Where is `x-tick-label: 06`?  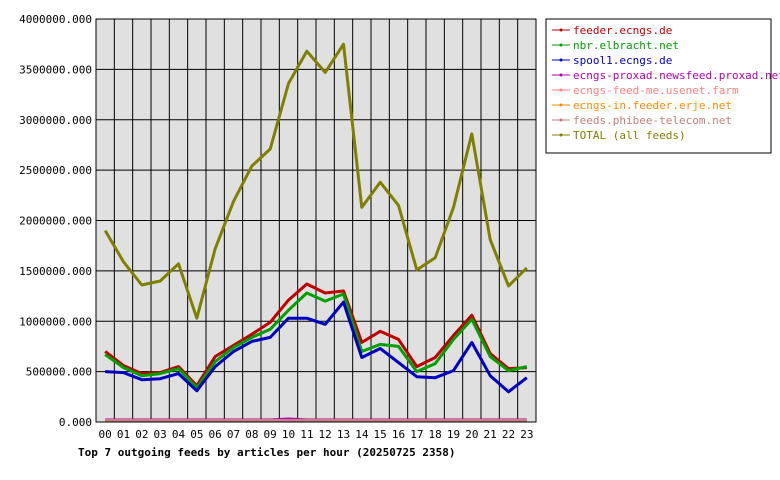
x-tick-label: 06 is located at coordinates (215, 434).